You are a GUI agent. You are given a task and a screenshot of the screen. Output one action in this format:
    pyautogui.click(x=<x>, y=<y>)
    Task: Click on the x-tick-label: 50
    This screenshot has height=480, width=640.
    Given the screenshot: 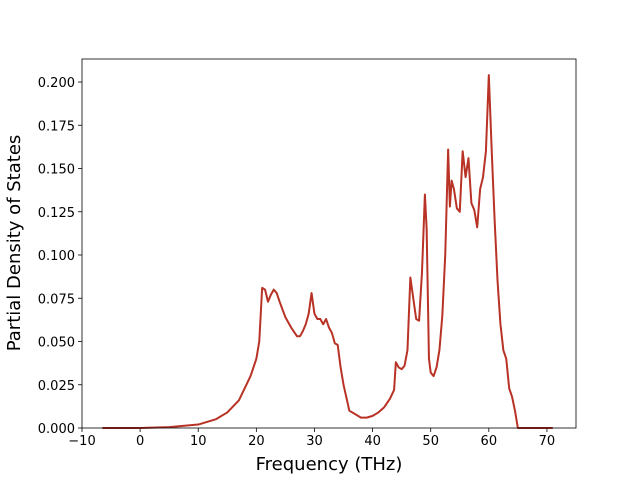 What is the action you would take?
    pyautogui.click(x=430, y=441)
    